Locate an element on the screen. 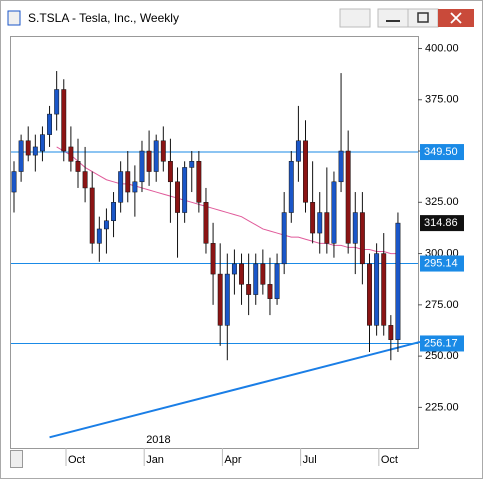 Image resolution: width=483 pixels, height=484 pixels. level-label: 349.50 is located at coordinates (441, 152).